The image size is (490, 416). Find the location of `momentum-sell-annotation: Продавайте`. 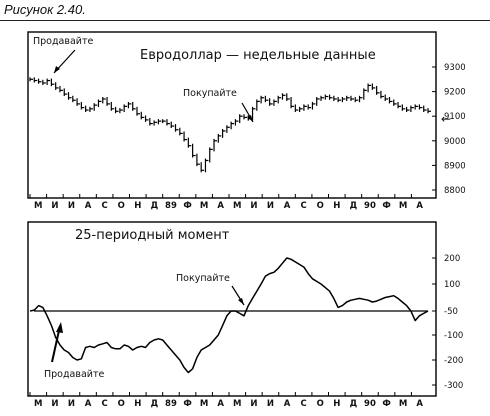

momentum-sell-annotation: Продавайте is located at coordinates (74, 374).